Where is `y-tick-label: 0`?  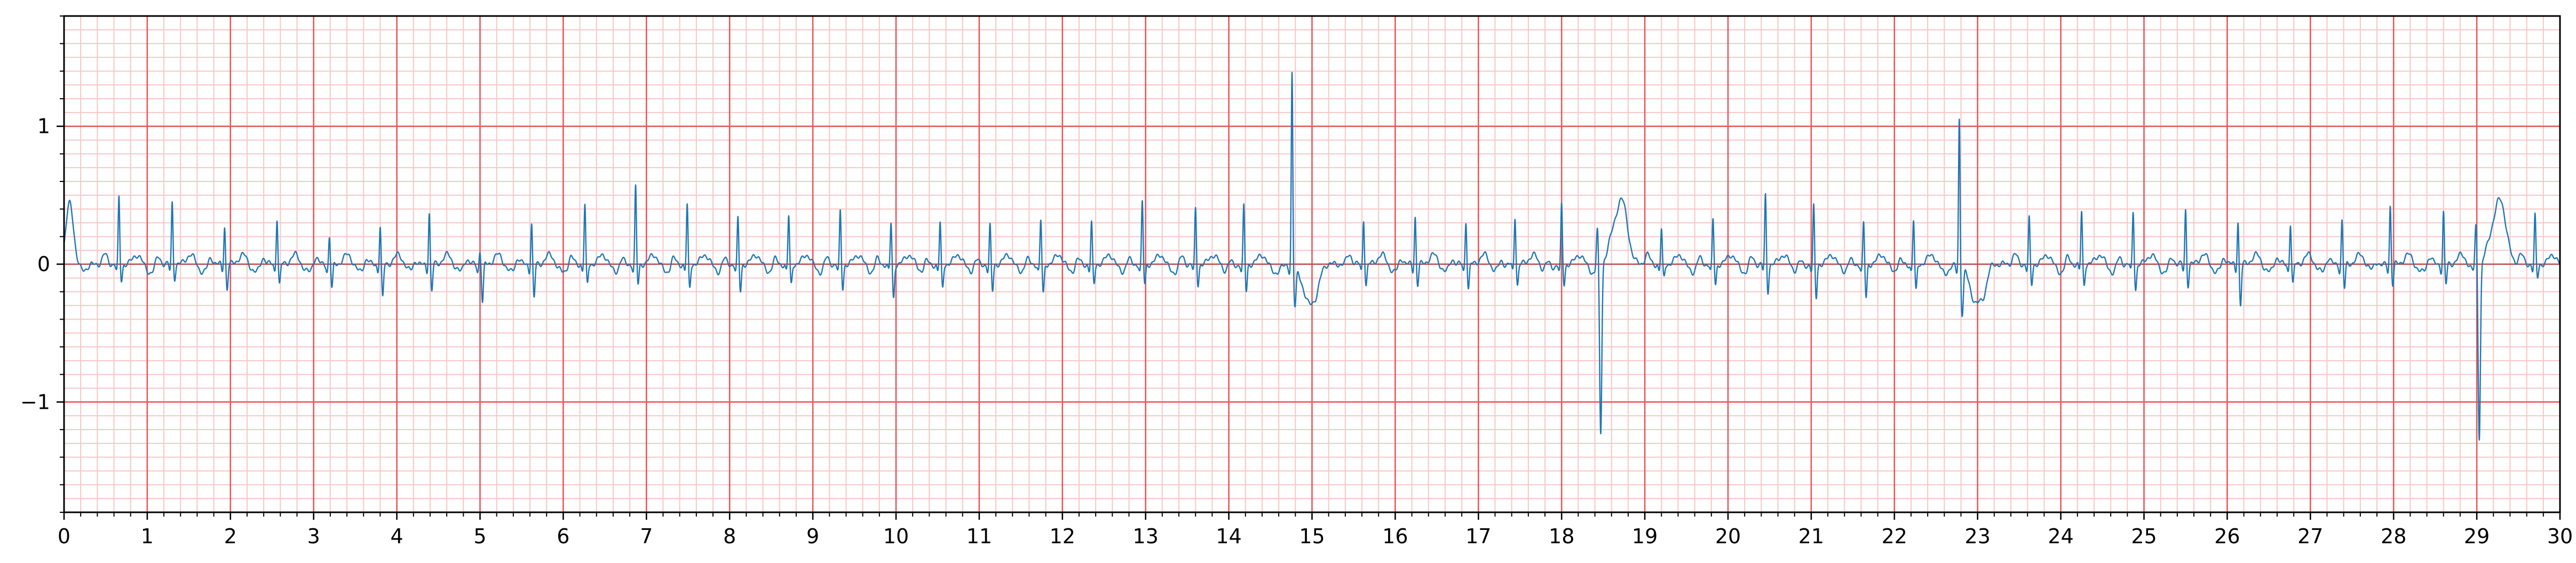 y-tick-label: 0 is located at coordinates (43, 264).